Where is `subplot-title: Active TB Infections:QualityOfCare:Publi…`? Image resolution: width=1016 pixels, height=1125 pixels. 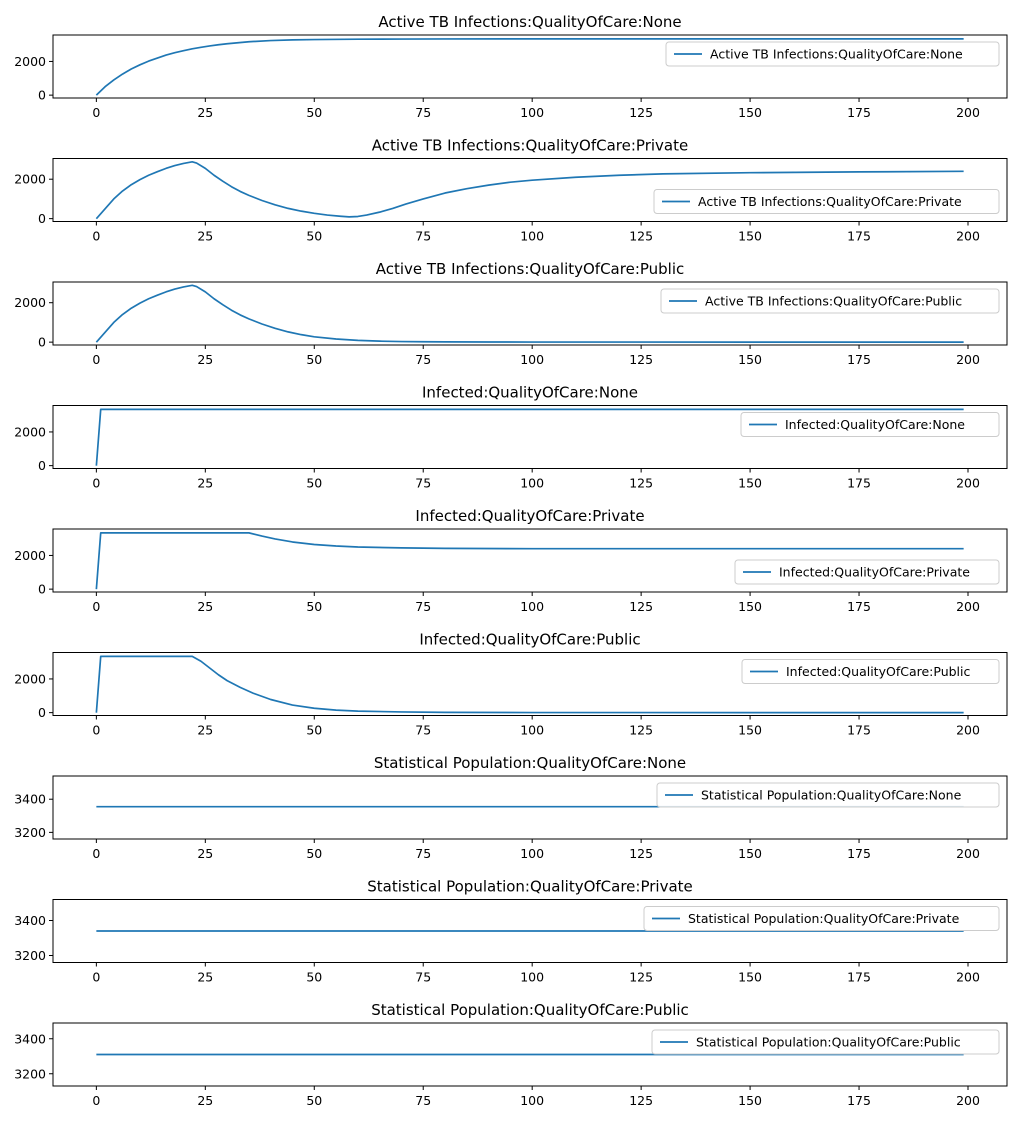 subplot-title: Active TB Infections:QualityOfCare:Publi… is located at coordinates (530, 269).